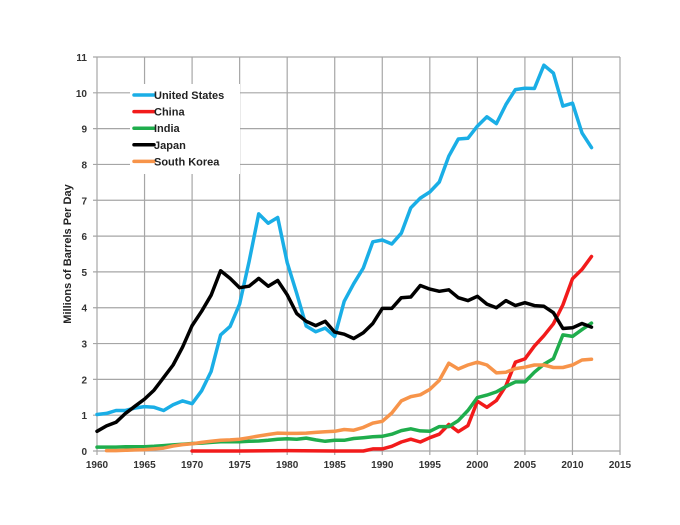 The height and width of the screenshot is (525, 680). I want to click on y-tick-label: 9, so click(84, 130).